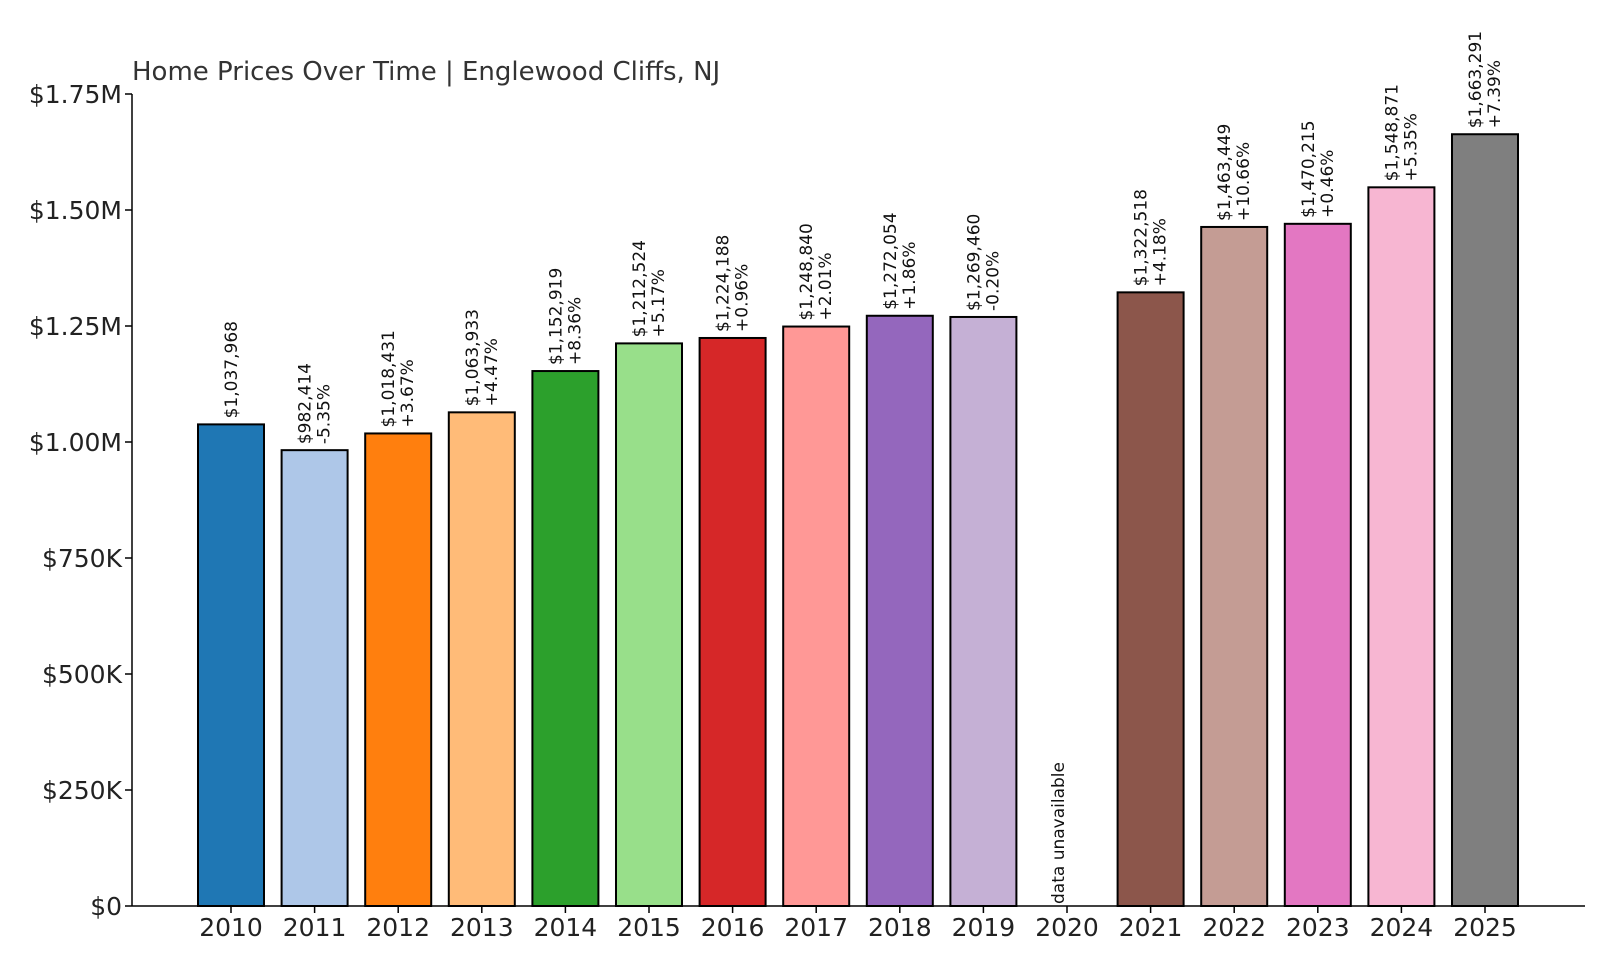 This screenshot has height=960, width=1600. What do you see at coordinates (732, 622) in the screenshot?
I see `bar-2016` at bounding box center [732, 622].